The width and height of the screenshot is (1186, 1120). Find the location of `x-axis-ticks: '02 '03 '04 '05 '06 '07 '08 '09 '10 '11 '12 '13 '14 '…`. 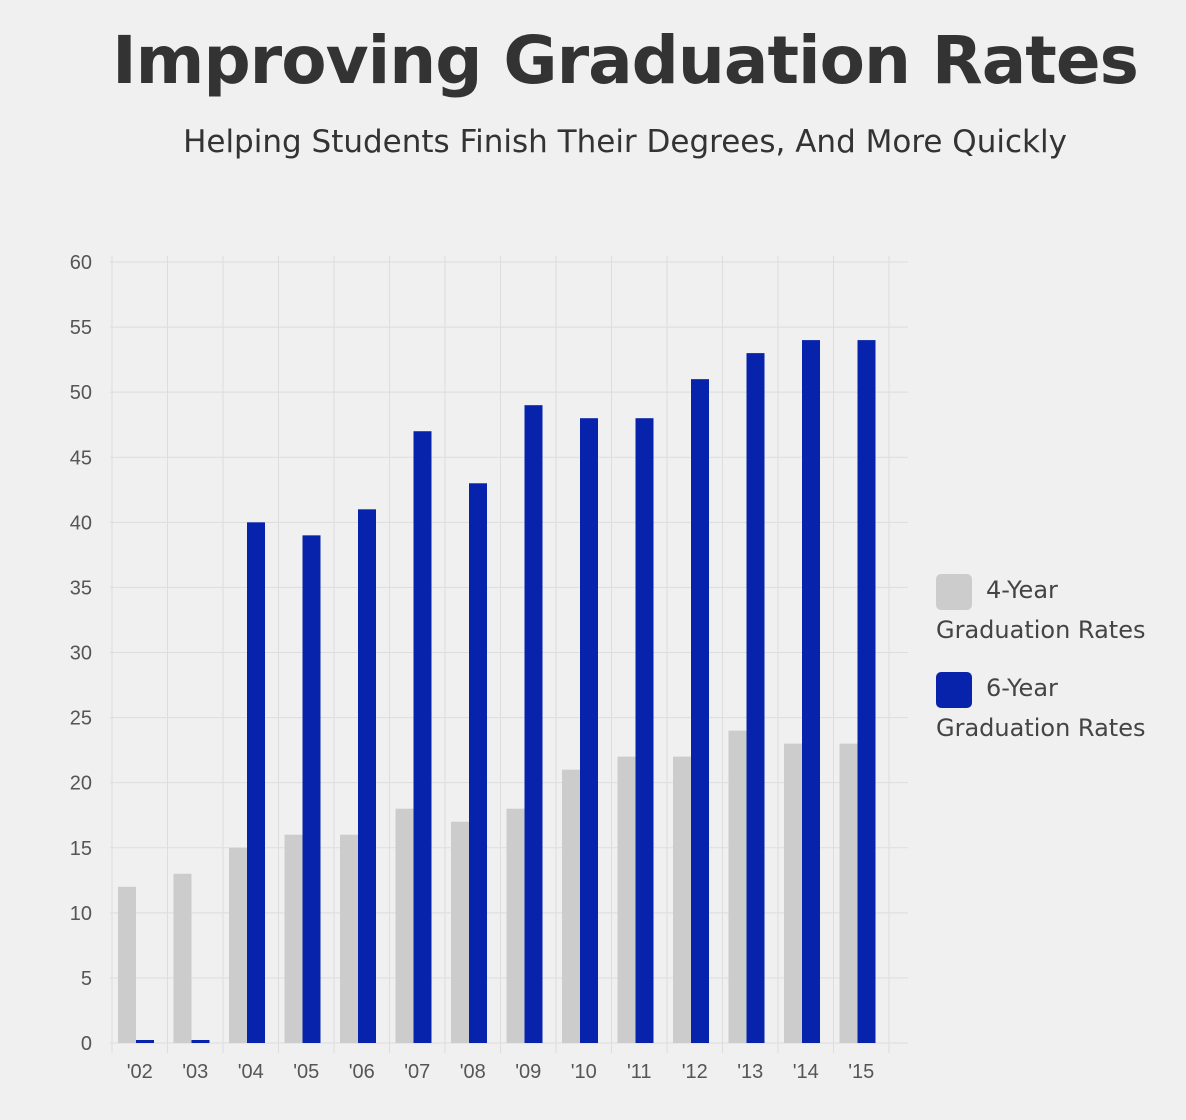

x-axis-ticks: '02 '03 '04 '05 '06 '07 '08 '09 '10 '11 '12 '13 '14 '… is located at coordinates (501, 1072).